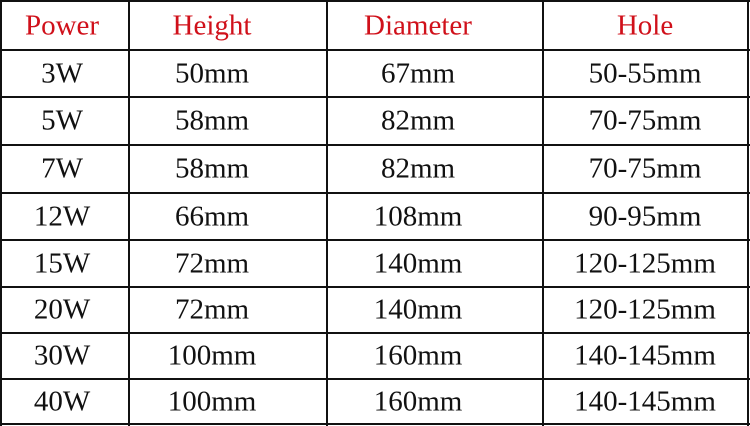  What do you see at coordinates (645, 216) in the screenshot?
I see `table-cell: 90-95mm` at bounding box center [645, 216].